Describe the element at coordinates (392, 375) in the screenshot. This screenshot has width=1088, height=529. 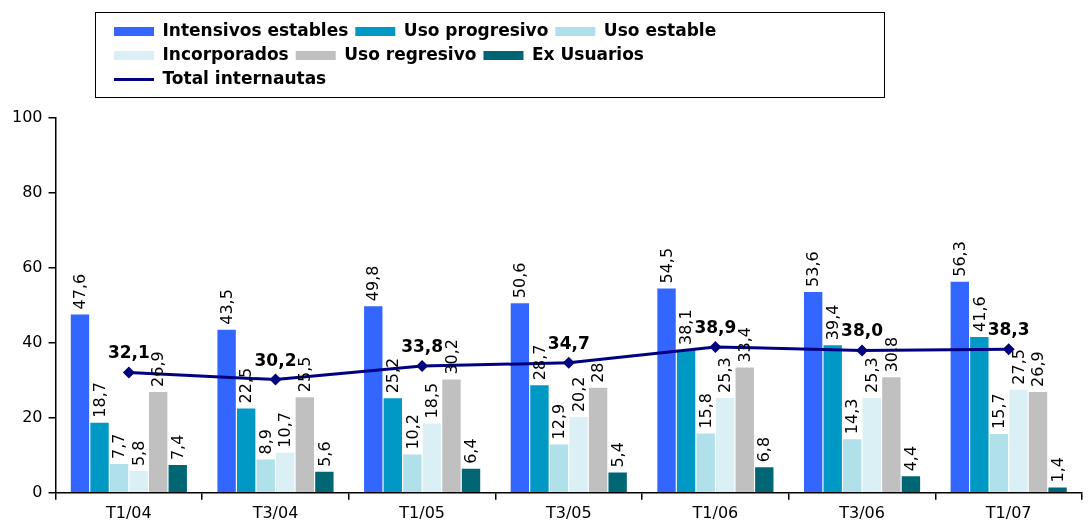
I see `data-label: 25,2` at that location.